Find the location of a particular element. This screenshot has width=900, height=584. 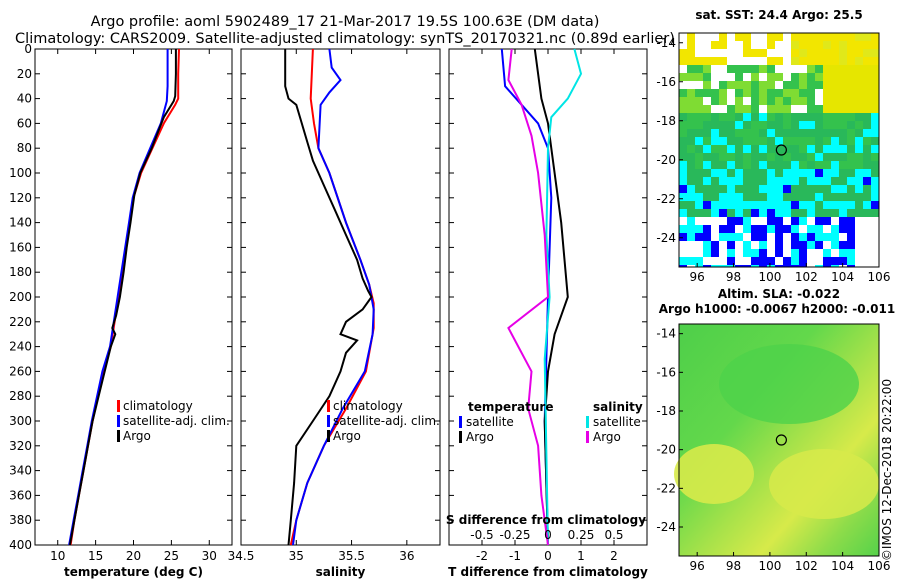

map-title: sat. SST: 24.4 Argo: 25.5 is located at coordinates (778, 15).